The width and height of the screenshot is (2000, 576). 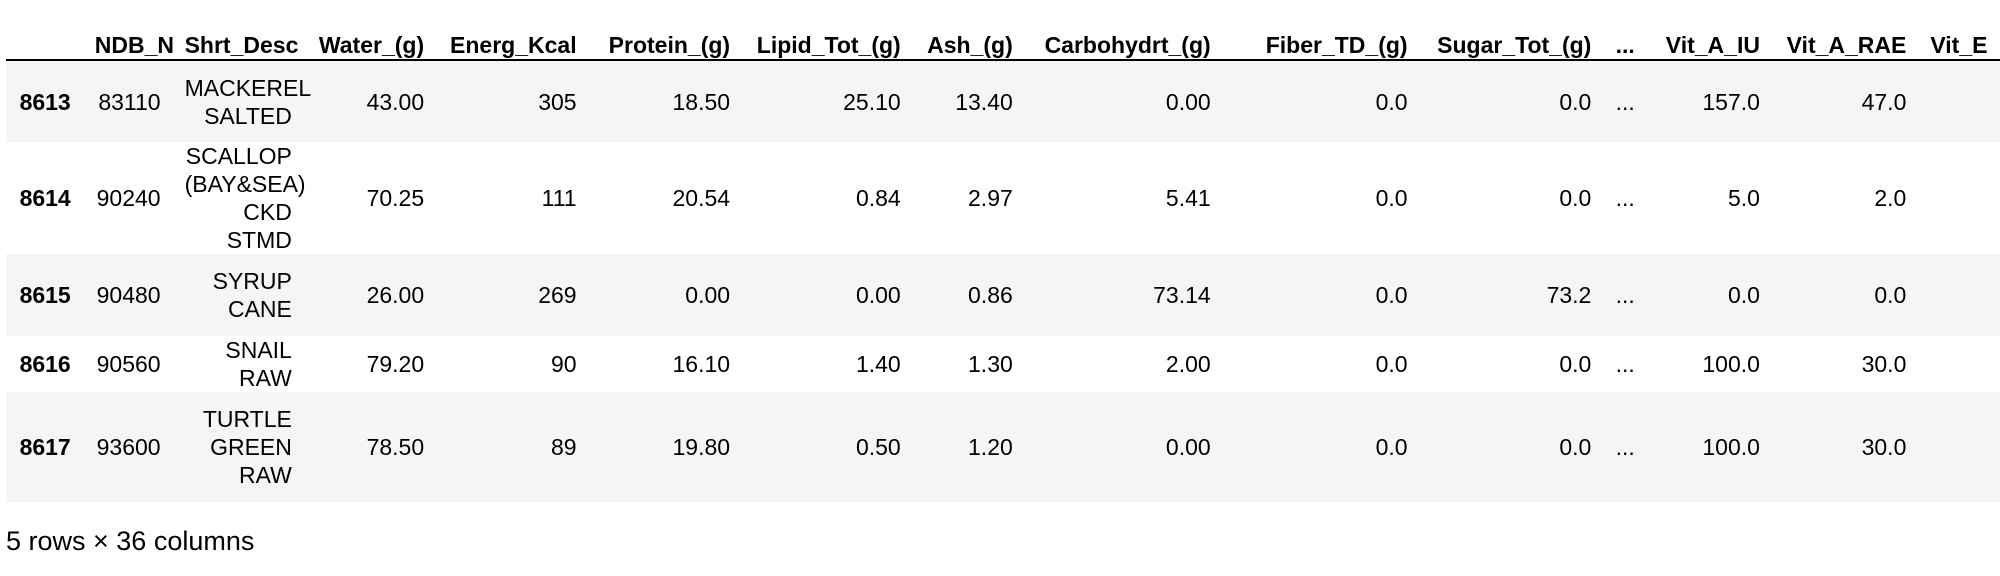 I want to click on table-cell: TURTLE GREEN RAW, so click(x=247, y=447).